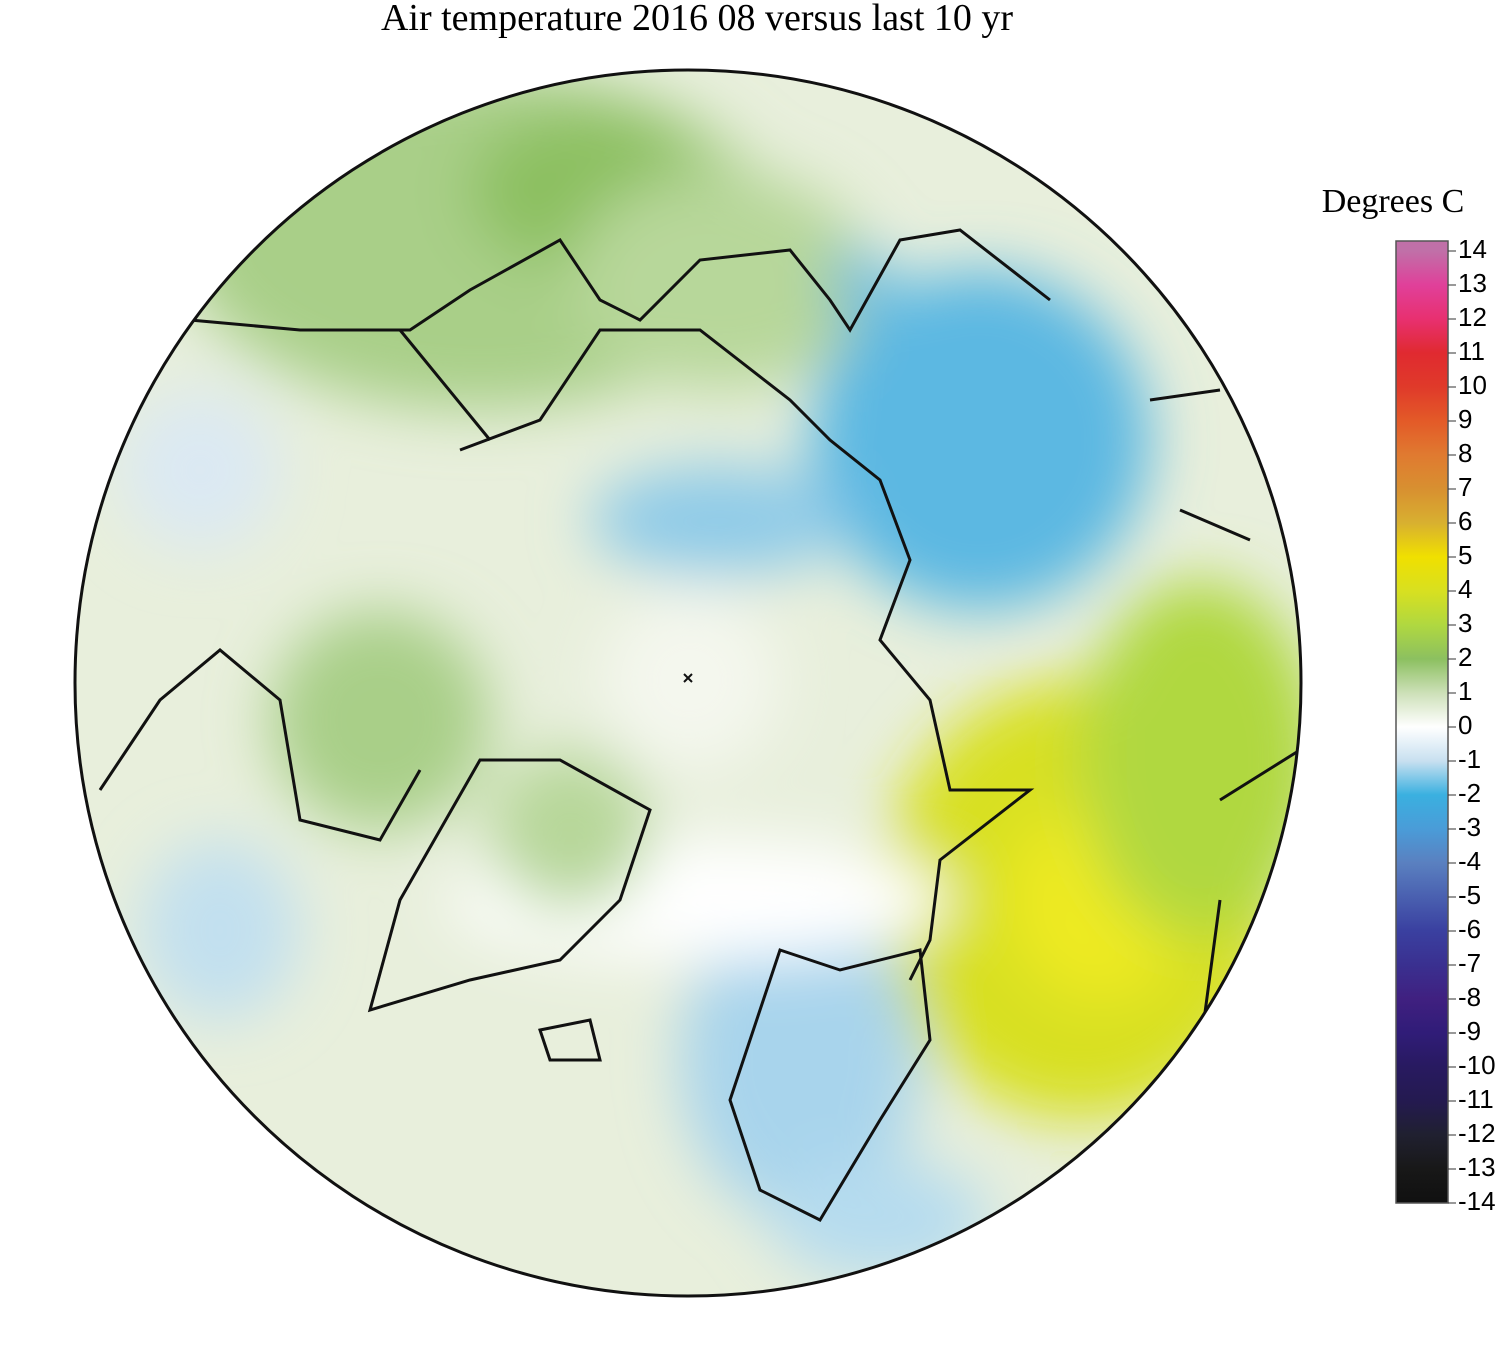  I want to click on colorbar-tick-label: 7, so click(1465, 487).